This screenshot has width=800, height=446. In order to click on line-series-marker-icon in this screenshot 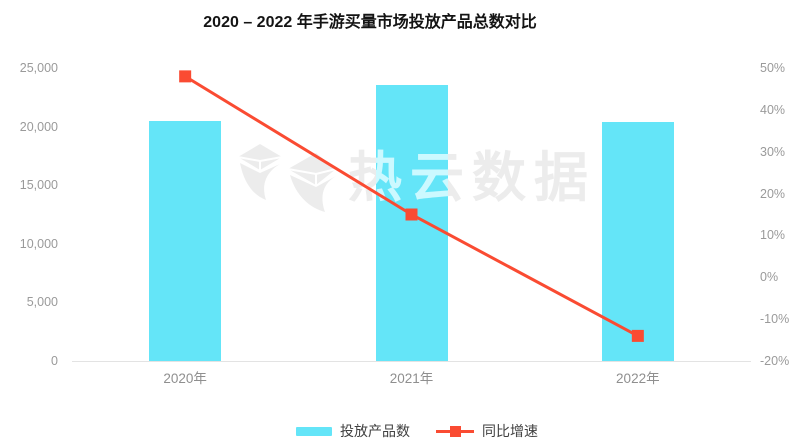, I will do `click(455, 431)`.